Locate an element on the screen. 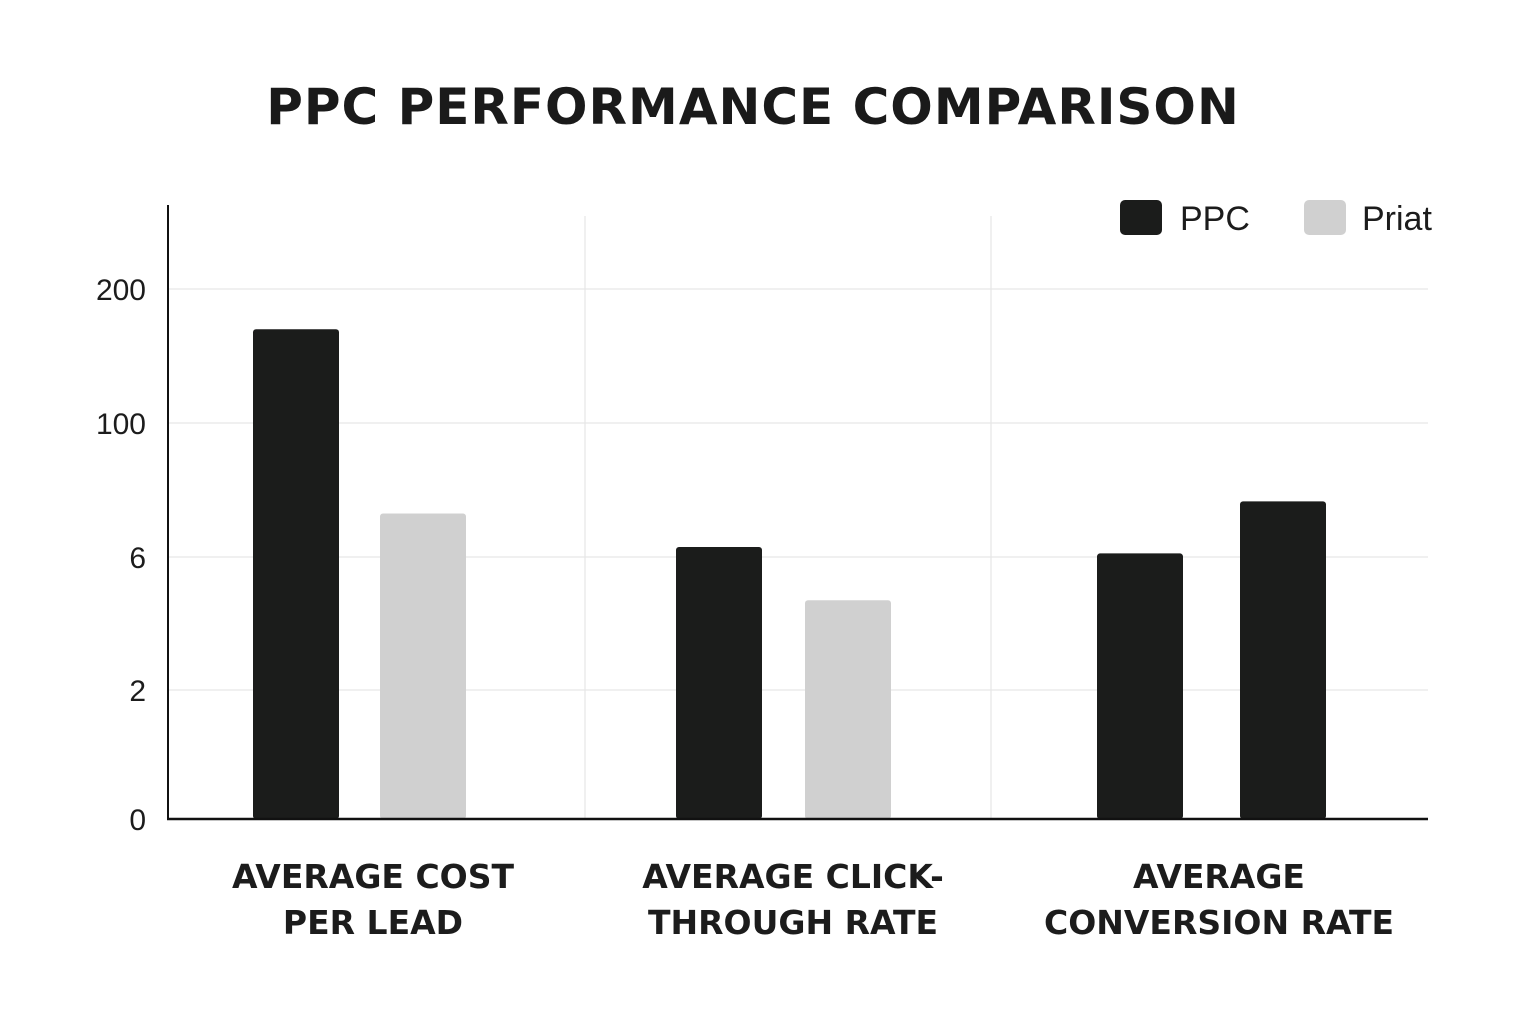  category-label: CONVERSION RATE is located at coordinates (1219, 922).